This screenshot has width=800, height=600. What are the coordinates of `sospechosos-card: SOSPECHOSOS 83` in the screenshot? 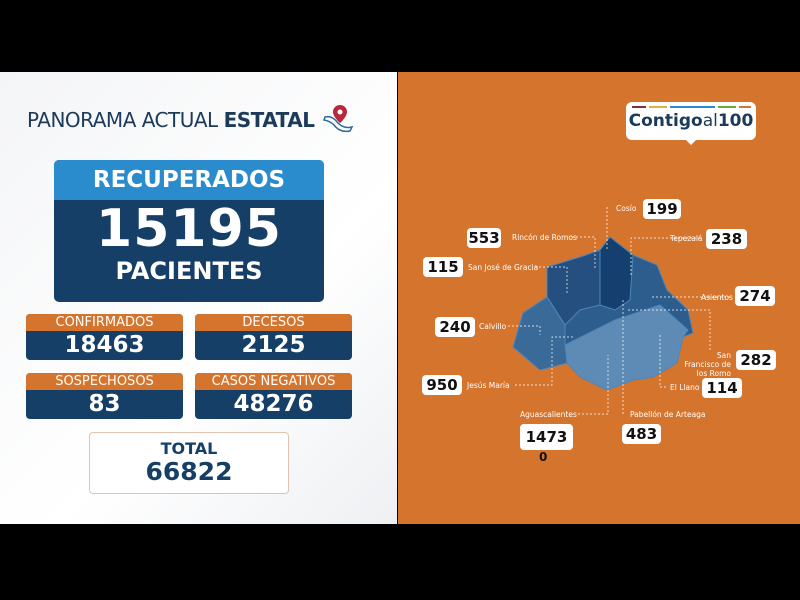 It's located at (104, 396).